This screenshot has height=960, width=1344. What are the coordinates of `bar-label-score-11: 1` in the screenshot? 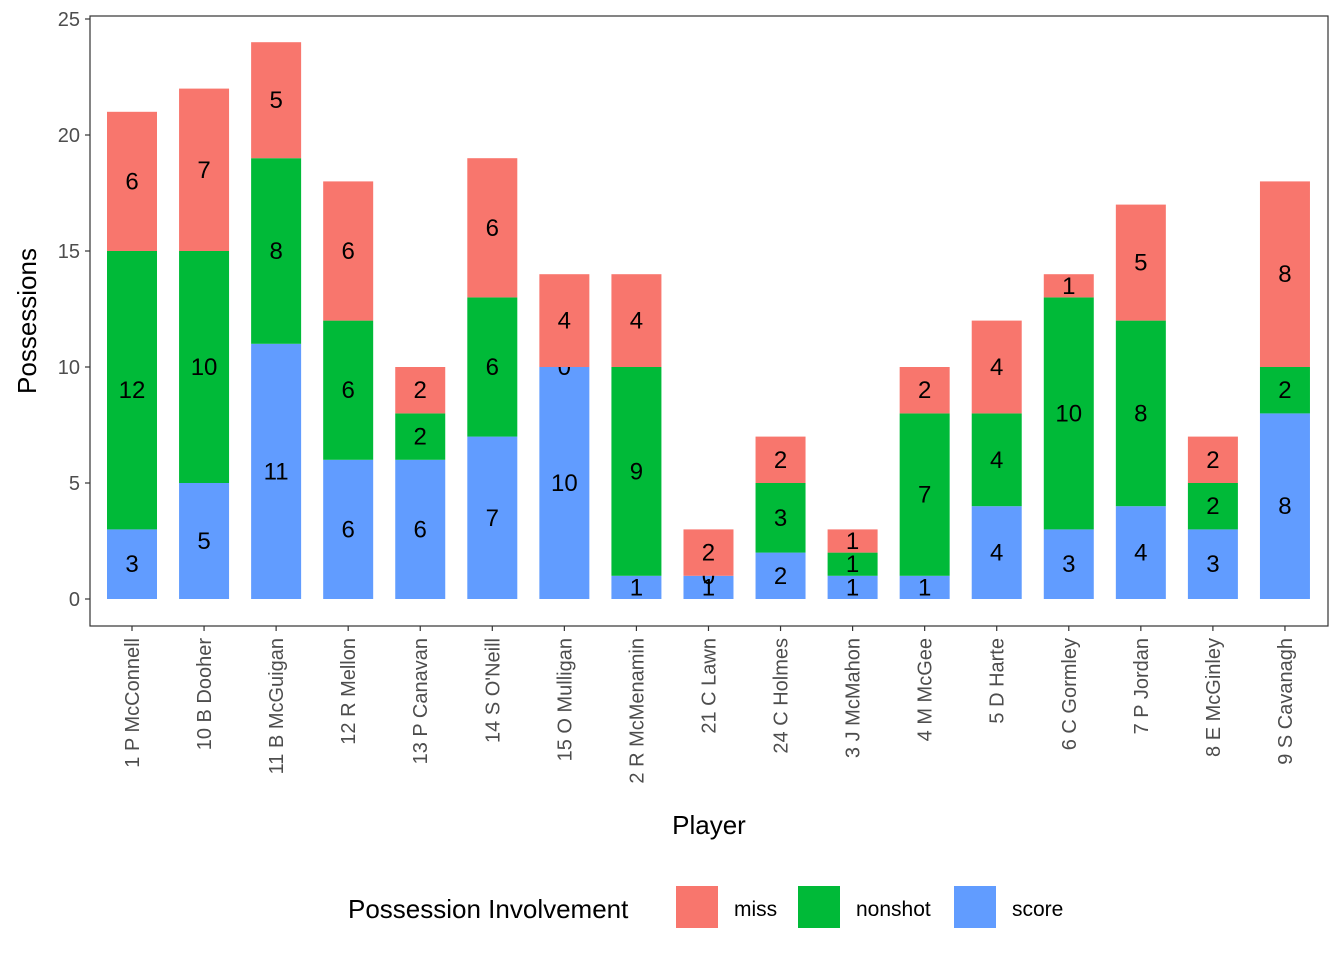 It's located at (924, 587).